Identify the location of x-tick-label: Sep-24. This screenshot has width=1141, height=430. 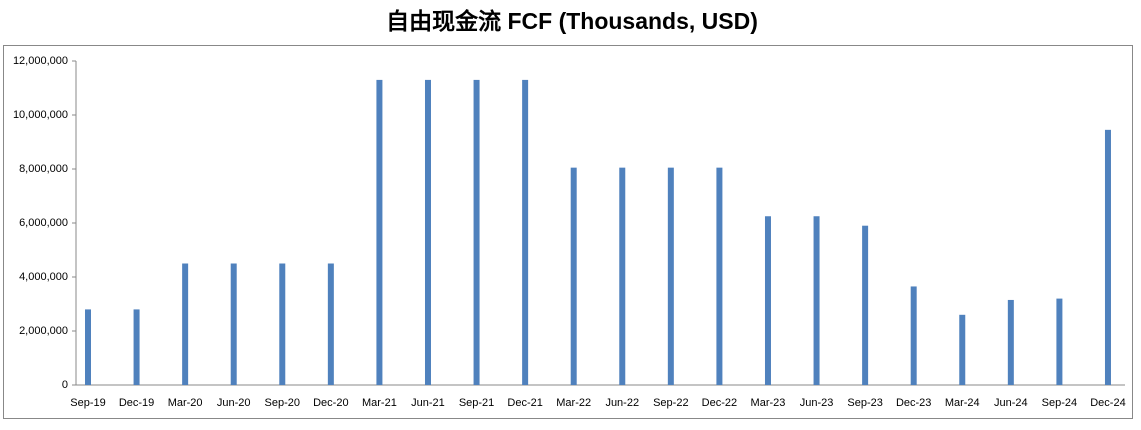
(1059, 403).